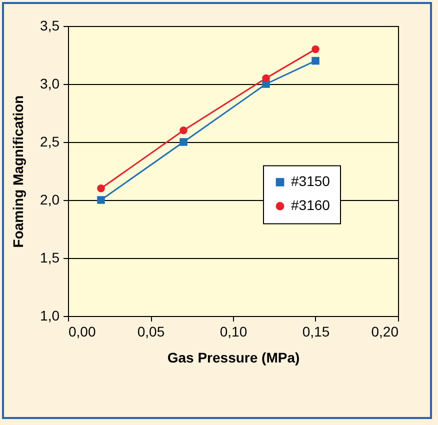 The height and width of the screenshot is (425, 438). Describe the element at coordinates (233, 358) in the screenshot. I see `x-axis-title: Gas Pressure (MPa)` at that location.